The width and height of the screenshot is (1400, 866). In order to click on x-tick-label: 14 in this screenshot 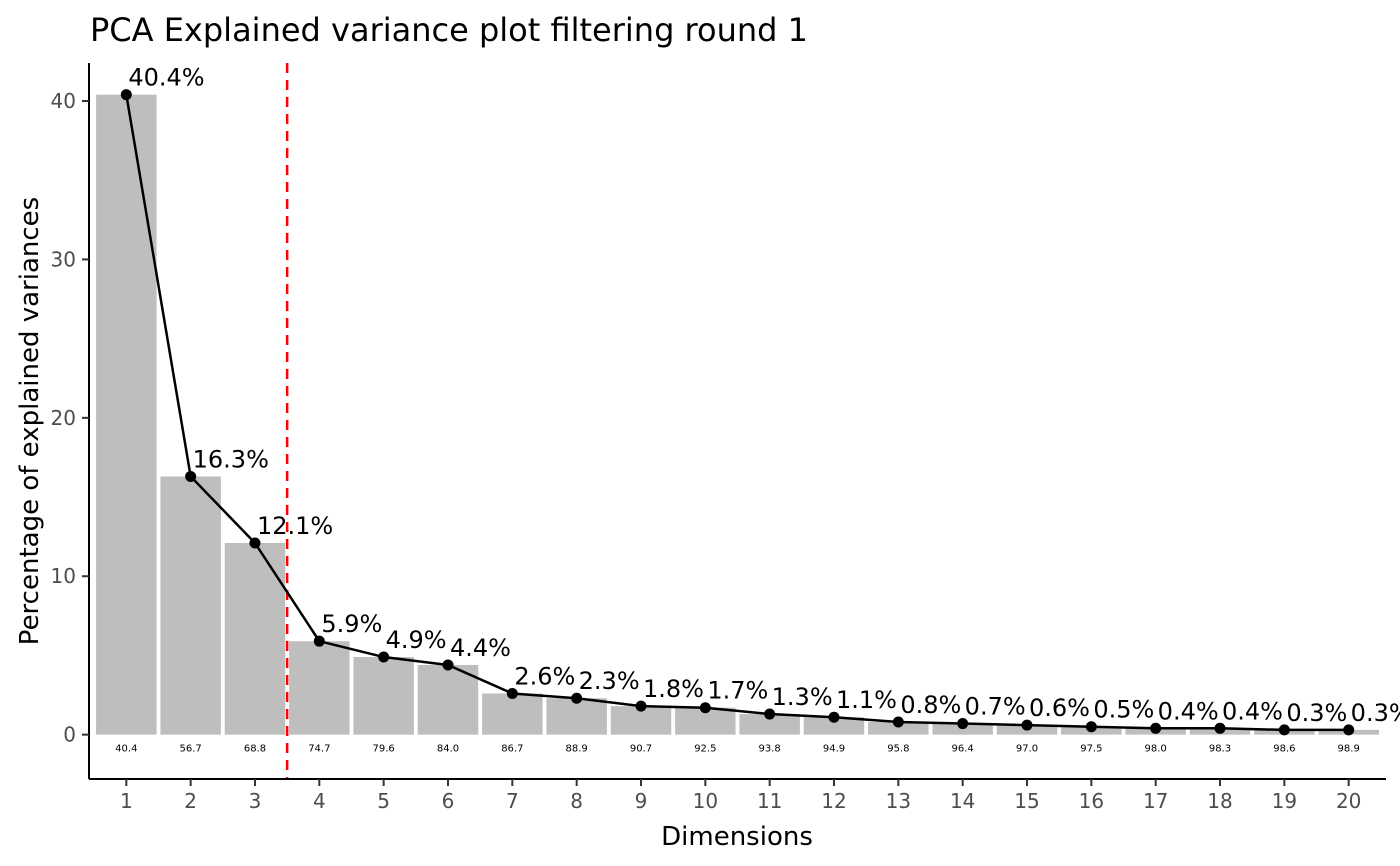, I will do `click(962, 801)`.